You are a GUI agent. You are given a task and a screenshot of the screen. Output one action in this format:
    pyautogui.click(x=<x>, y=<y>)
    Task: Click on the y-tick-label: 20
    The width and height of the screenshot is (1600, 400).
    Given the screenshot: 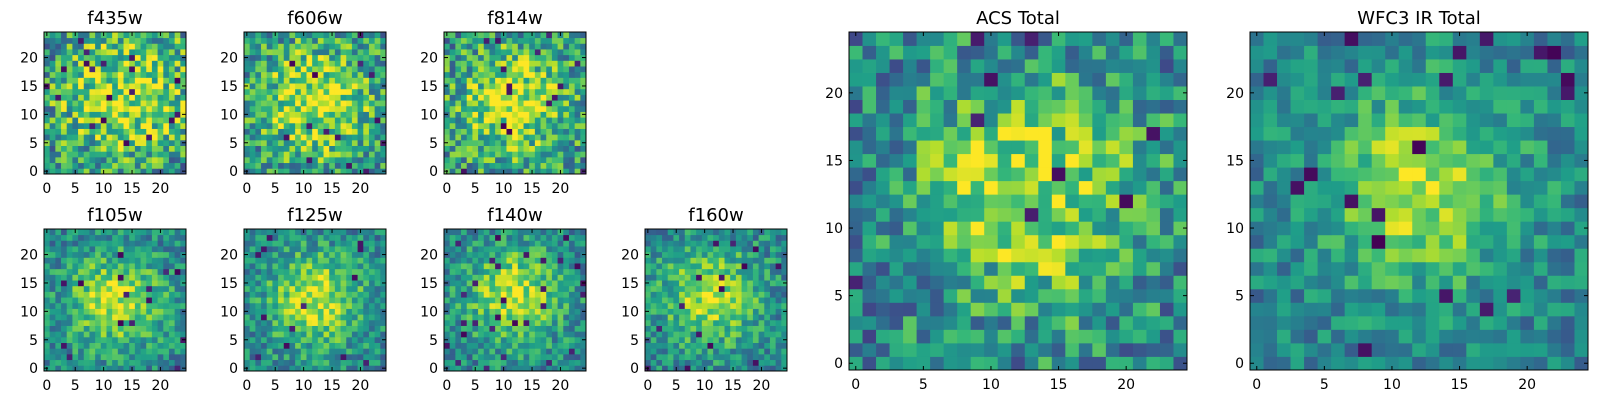 What is the action you would take?
    pyautogui.click(x=630, y=256)
    